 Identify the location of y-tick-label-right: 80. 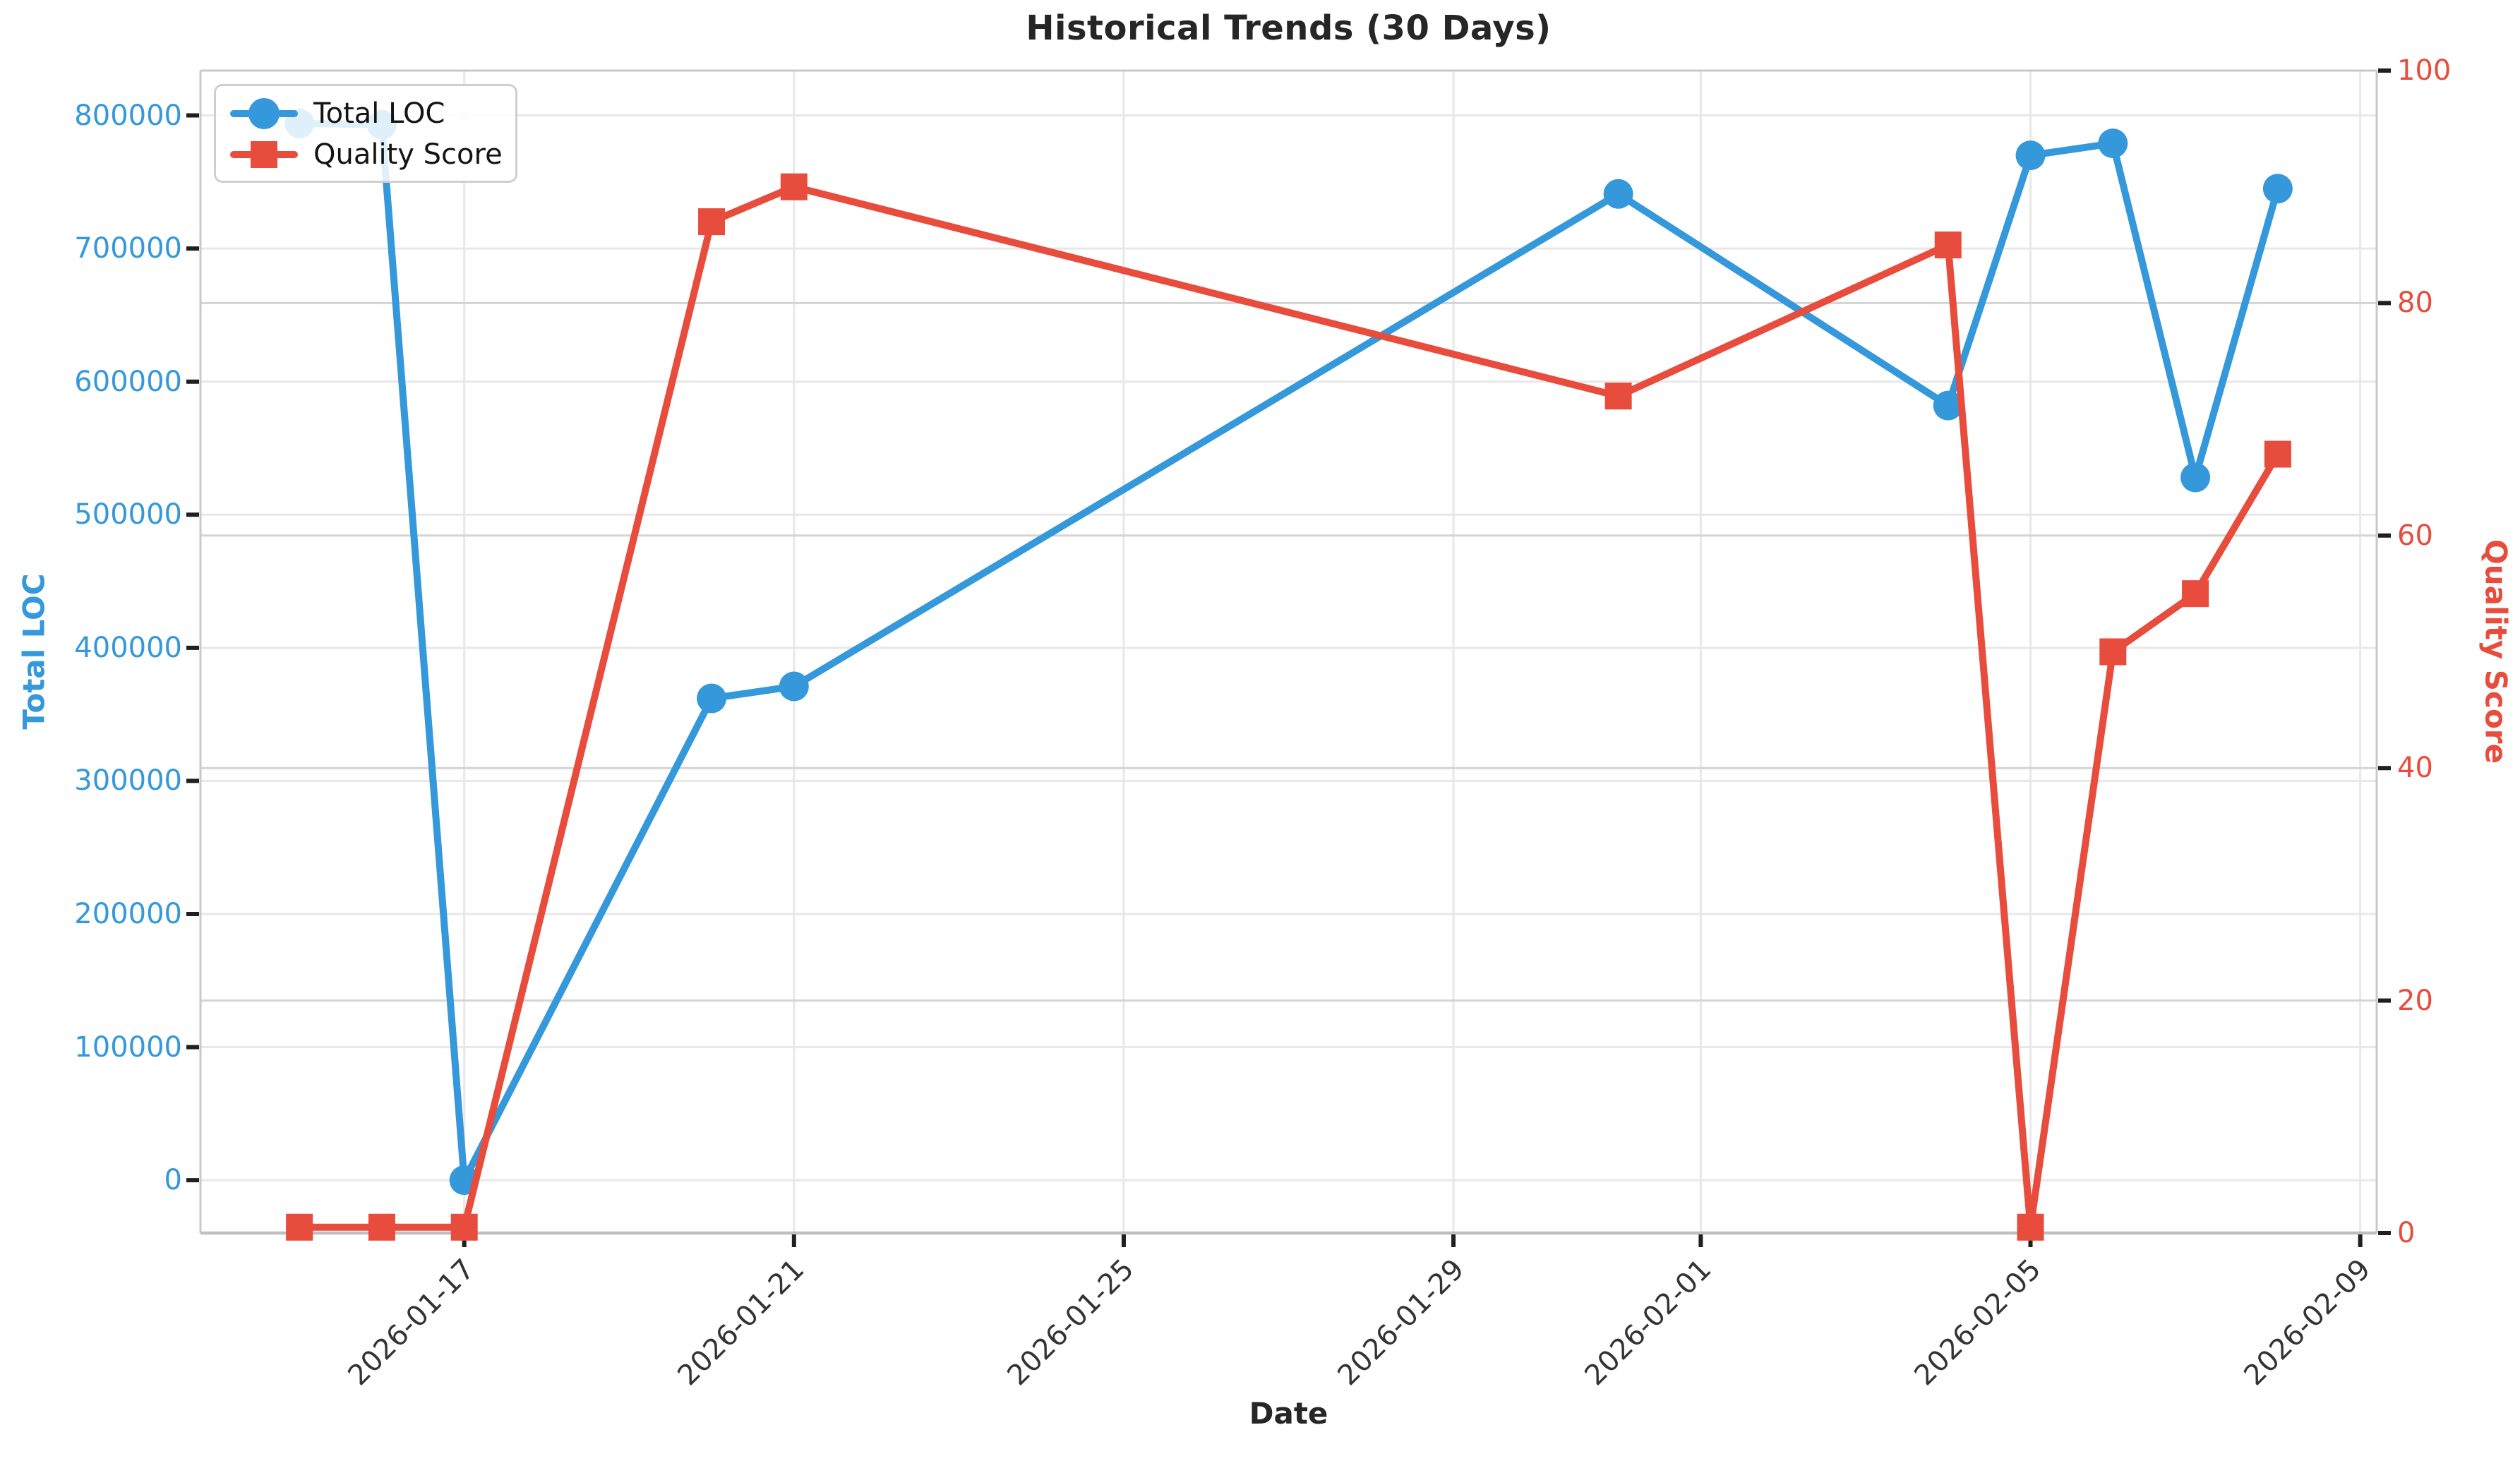
(2415, 303).